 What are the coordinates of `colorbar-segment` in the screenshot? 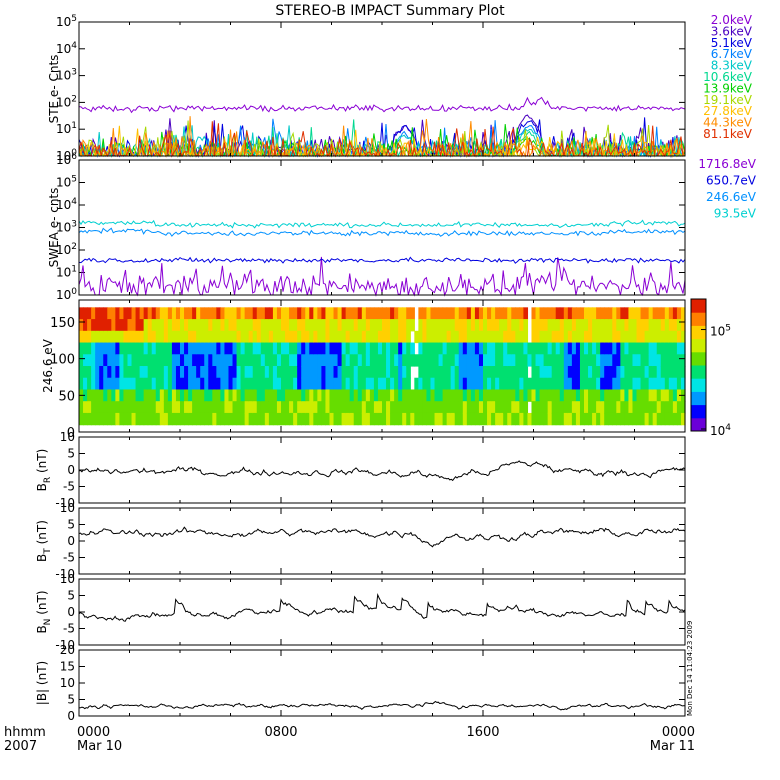 It's located at (698, 358).